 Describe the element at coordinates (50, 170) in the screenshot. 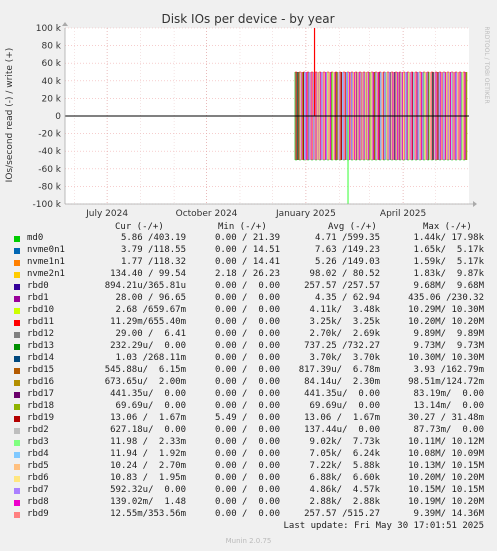

I see `y-tick-label: -60 k` at that location.